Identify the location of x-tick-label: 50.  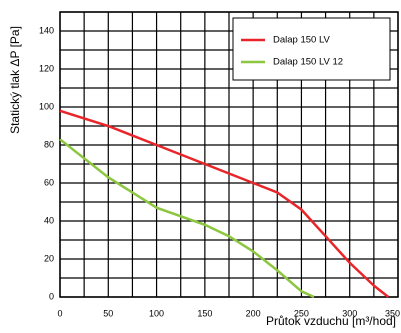
(108, 313).